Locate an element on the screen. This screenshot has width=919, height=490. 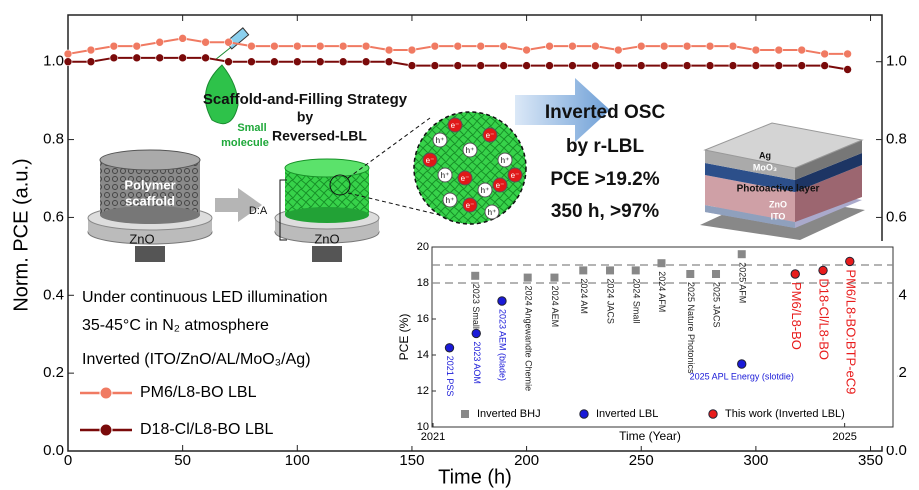
legend-label: This work (Inverted LBL) is located at coordinates (785, 414).